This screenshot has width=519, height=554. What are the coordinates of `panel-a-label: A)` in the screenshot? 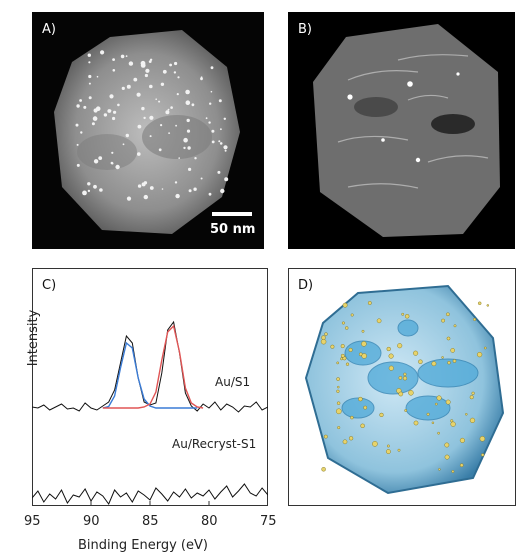 It's located at (49, 29).